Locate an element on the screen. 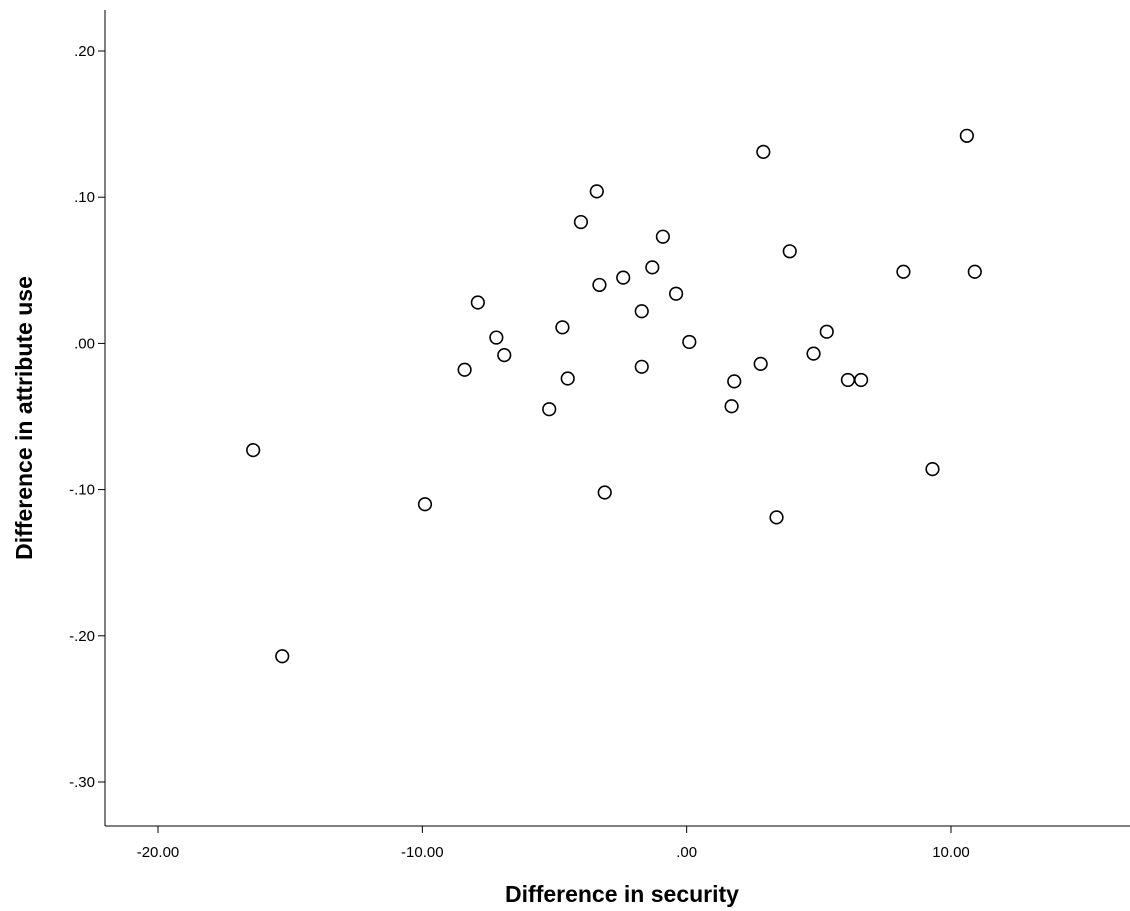 The width and height of the screenshot is (1130, 911). y-axis-ticks: .20 .10 .00 -.10 -.20 -.30 is located at coordinates (87, 417).